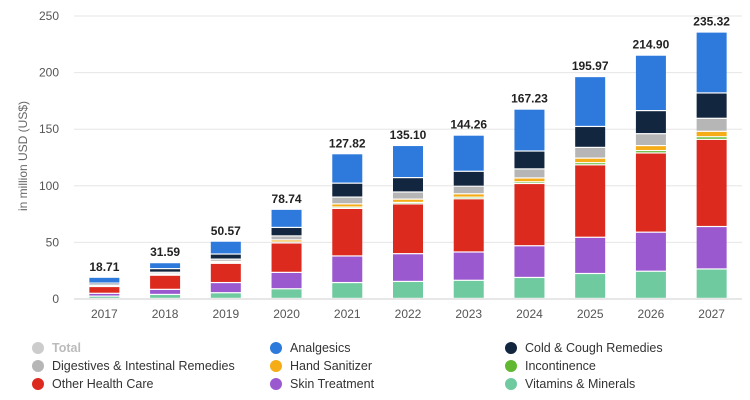 The height and width of the screenshot is (400, 750). I want to click on legend-item-incontinence: Incontinence, so click(550, 366).